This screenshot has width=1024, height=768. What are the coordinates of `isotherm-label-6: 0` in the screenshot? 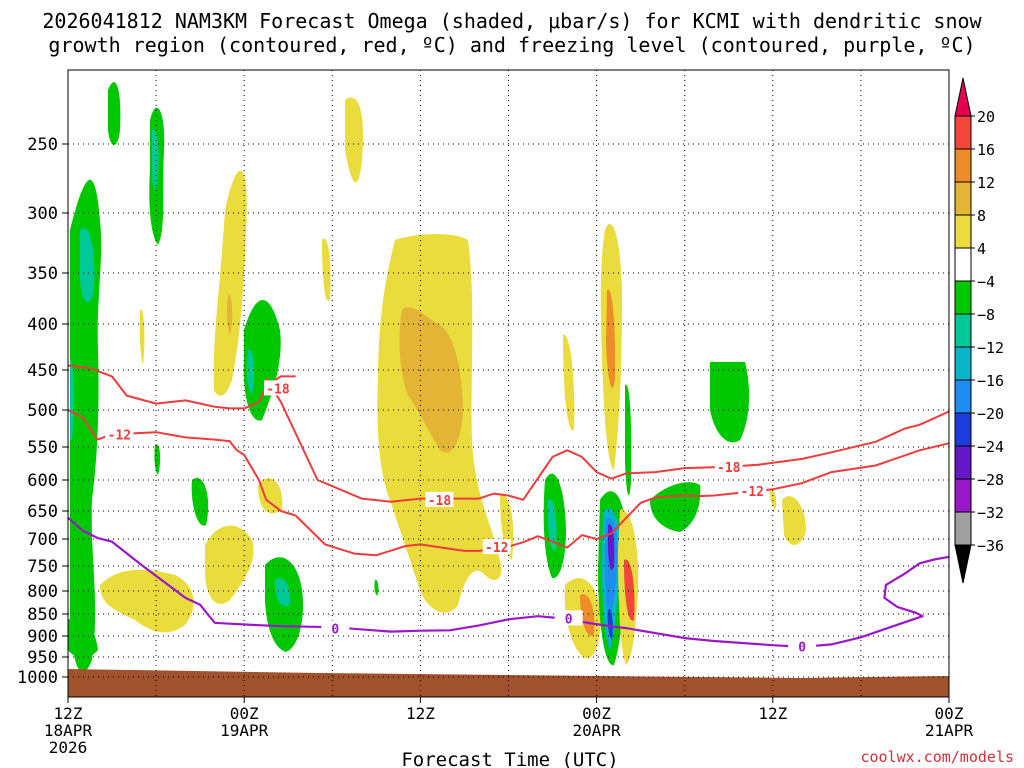 It's located at (335, 630).